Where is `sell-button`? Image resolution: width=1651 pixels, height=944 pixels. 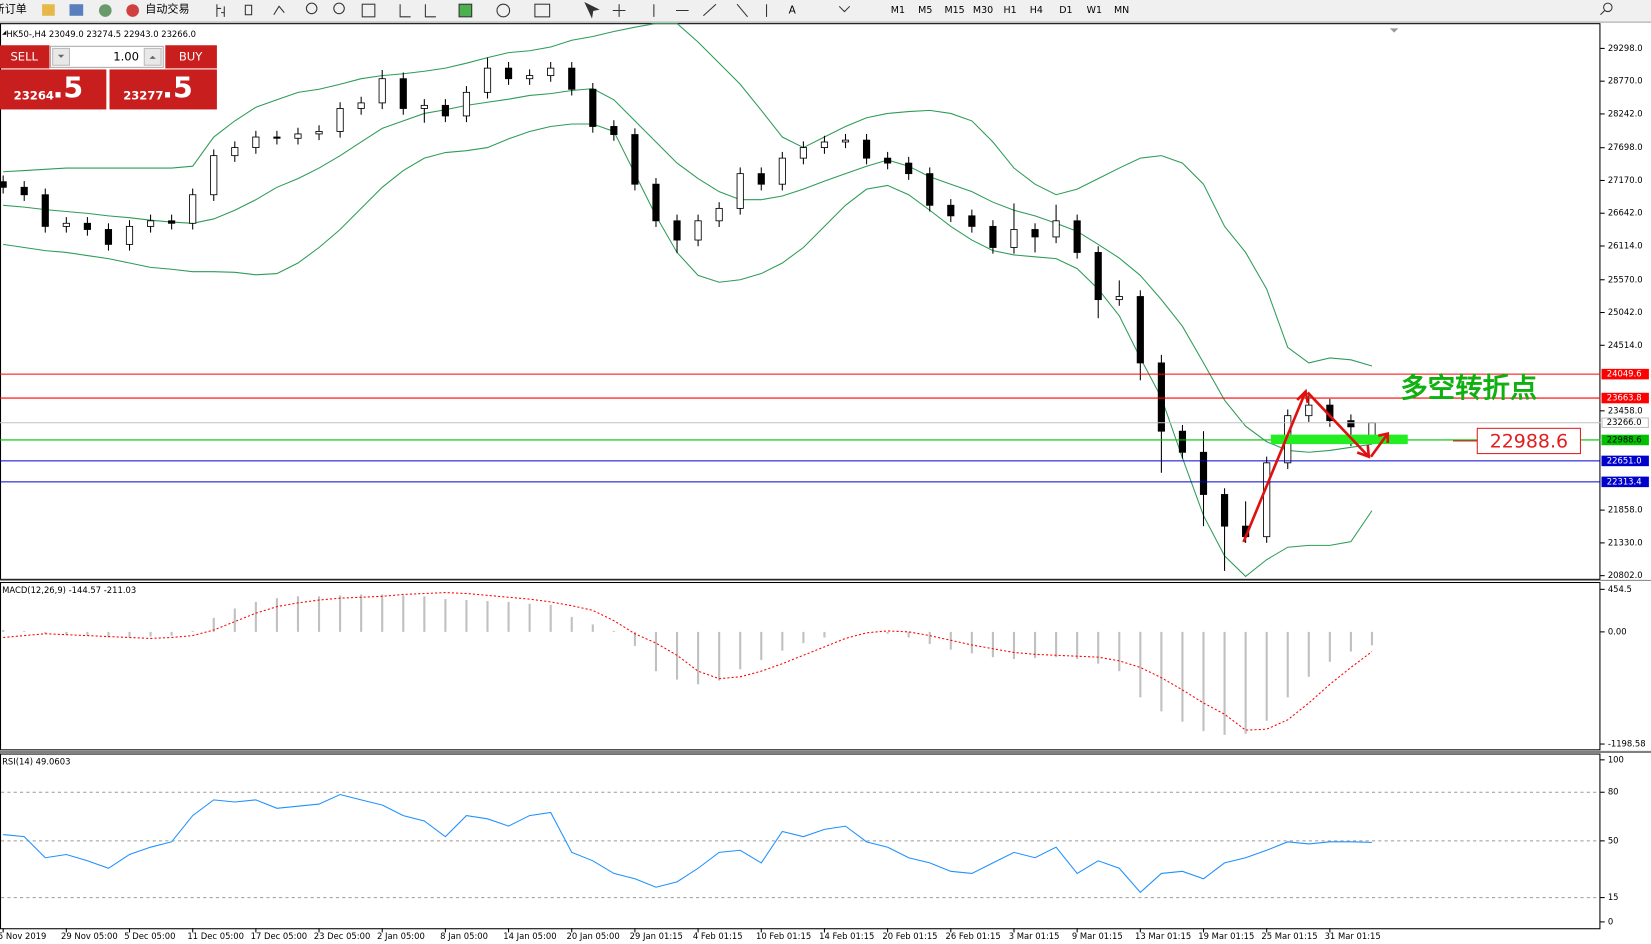
sell-button is located at coordinates (25, 57).